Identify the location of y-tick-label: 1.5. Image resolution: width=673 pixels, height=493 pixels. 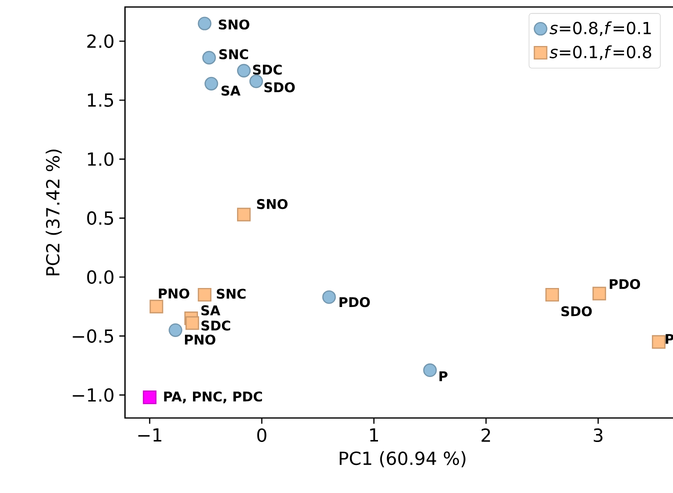
(101, 100).